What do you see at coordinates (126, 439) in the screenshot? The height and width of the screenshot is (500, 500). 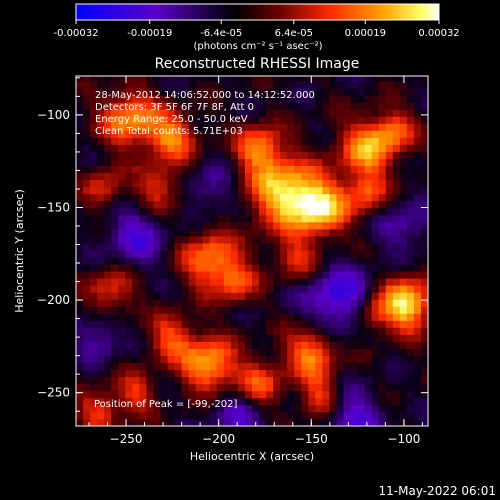 I see `x-tick-label: −250` at bounding box center [126, 439].